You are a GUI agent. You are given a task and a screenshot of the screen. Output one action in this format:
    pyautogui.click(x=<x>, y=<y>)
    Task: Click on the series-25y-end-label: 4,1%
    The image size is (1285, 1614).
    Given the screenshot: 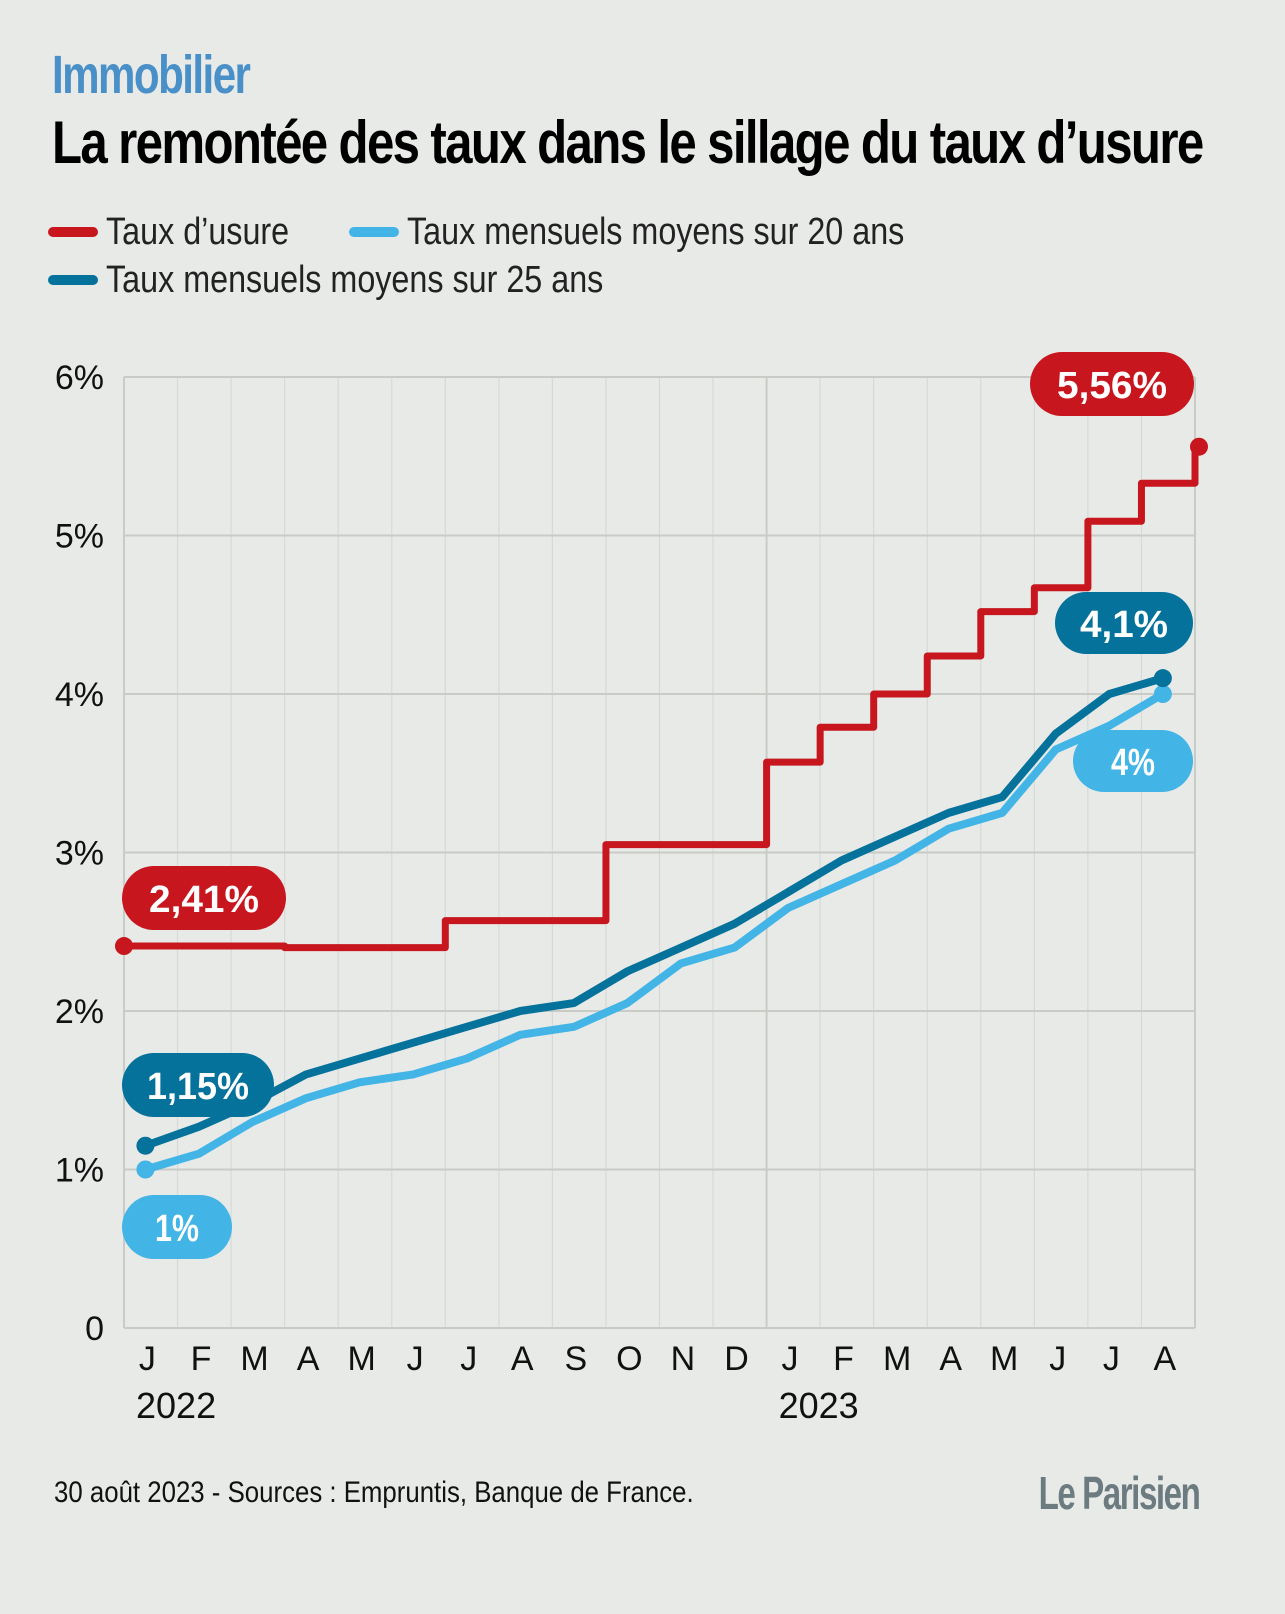 What is the action you would take?
    pyautogui.click(x=1124, y=625)
    